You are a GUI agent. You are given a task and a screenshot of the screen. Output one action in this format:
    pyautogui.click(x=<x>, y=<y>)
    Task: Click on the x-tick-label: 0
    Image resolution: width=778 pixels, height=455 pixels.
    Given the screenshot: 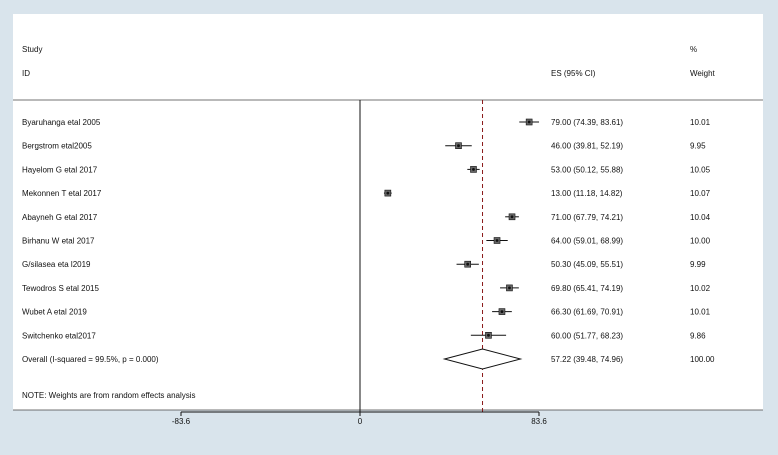 What is the action you would take?
    pyautogui.click(x=360, y=421)
    